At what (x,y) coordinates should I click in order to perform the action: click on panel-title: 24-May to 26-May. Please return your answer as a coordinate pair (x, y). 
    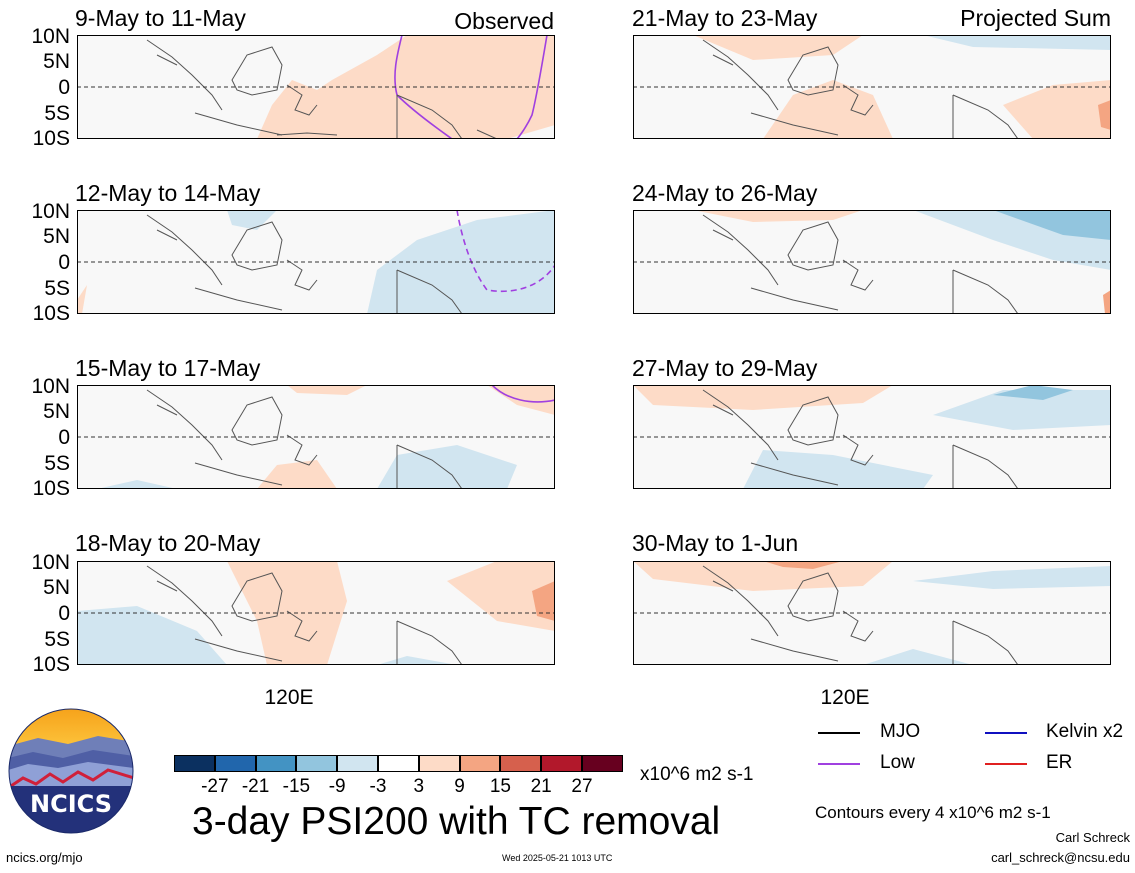
    Looking at the image, I should click on (725, 193).